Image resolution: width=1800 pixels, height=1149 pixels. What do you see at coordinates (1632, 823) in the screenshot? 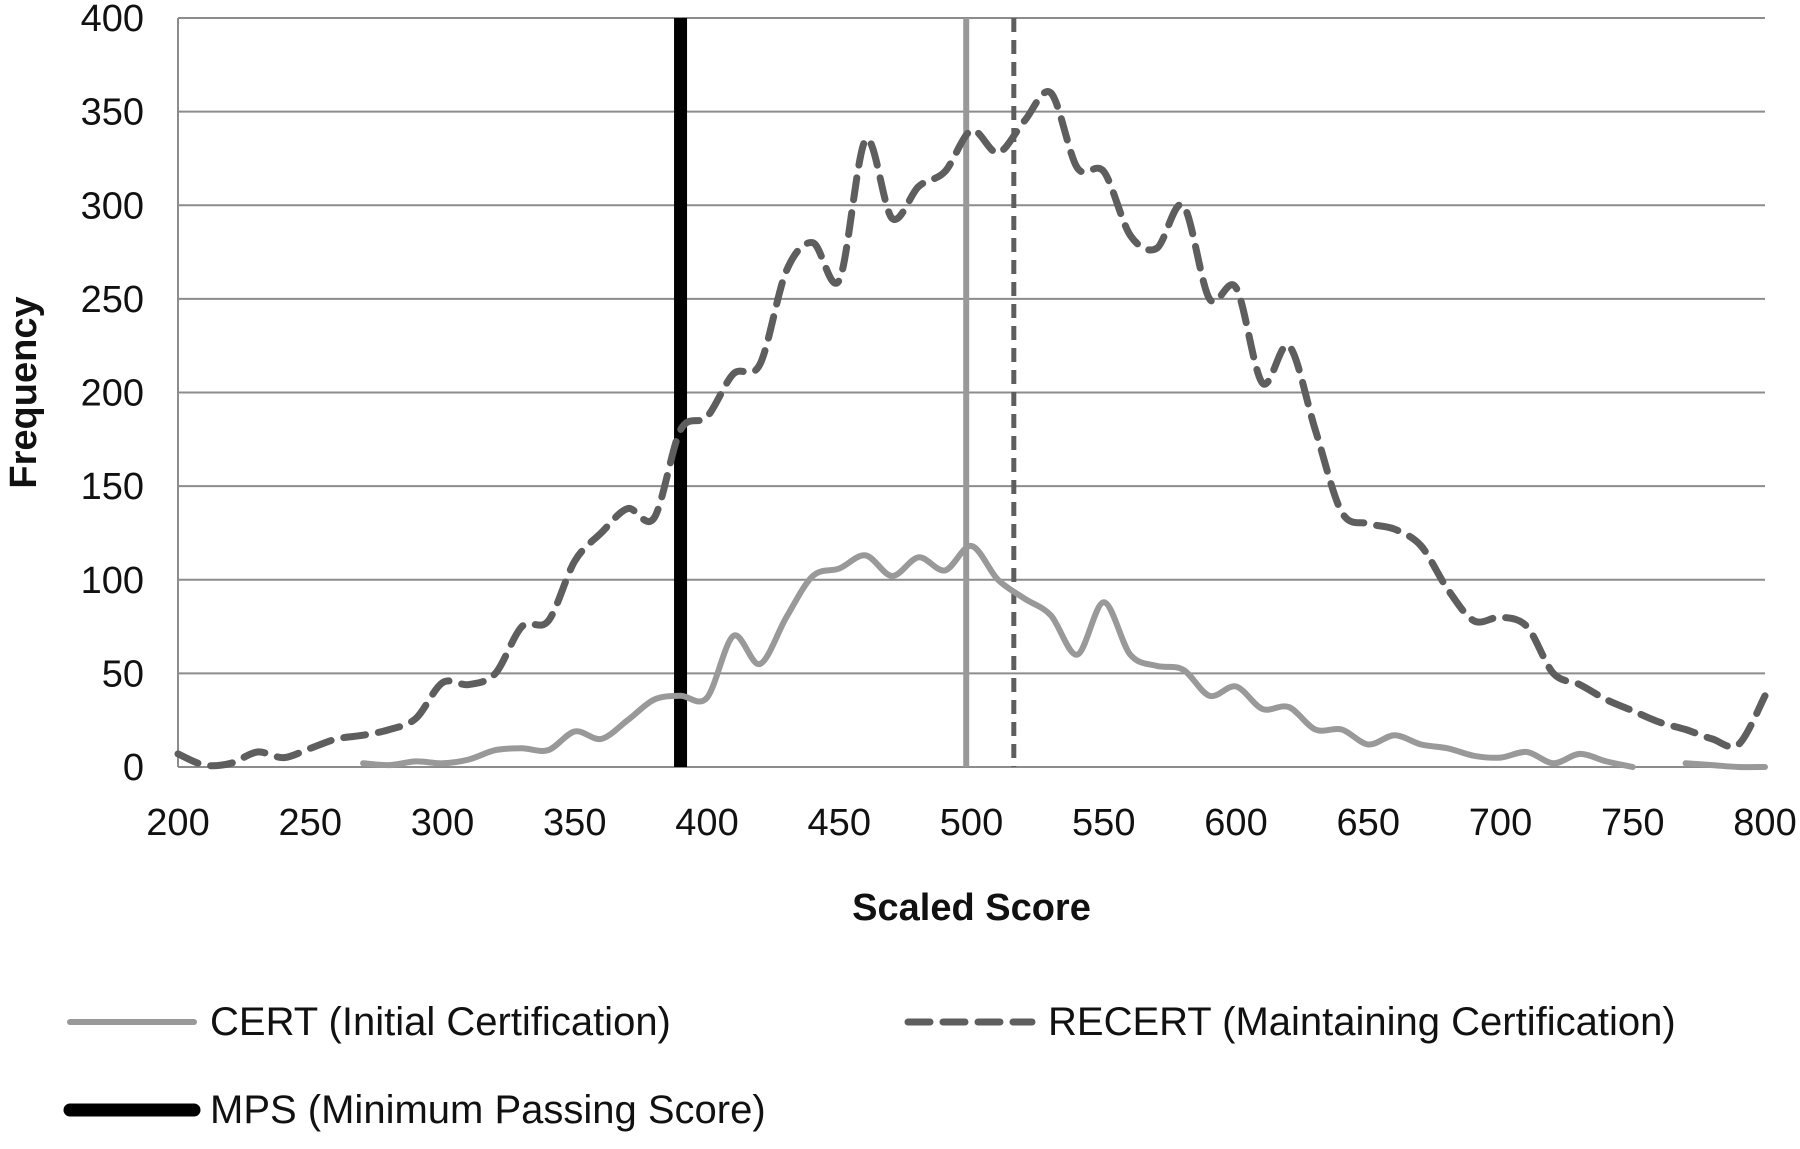
I see `x-tick-label: 750` at bounding box center [1632, 823].